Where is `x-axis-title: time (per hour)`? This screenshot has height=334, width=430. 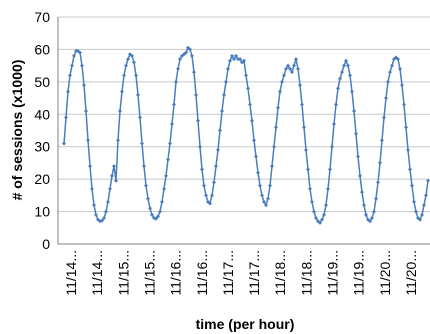
x-axis-title: time (per hour) is located at coordinates (245, 324).